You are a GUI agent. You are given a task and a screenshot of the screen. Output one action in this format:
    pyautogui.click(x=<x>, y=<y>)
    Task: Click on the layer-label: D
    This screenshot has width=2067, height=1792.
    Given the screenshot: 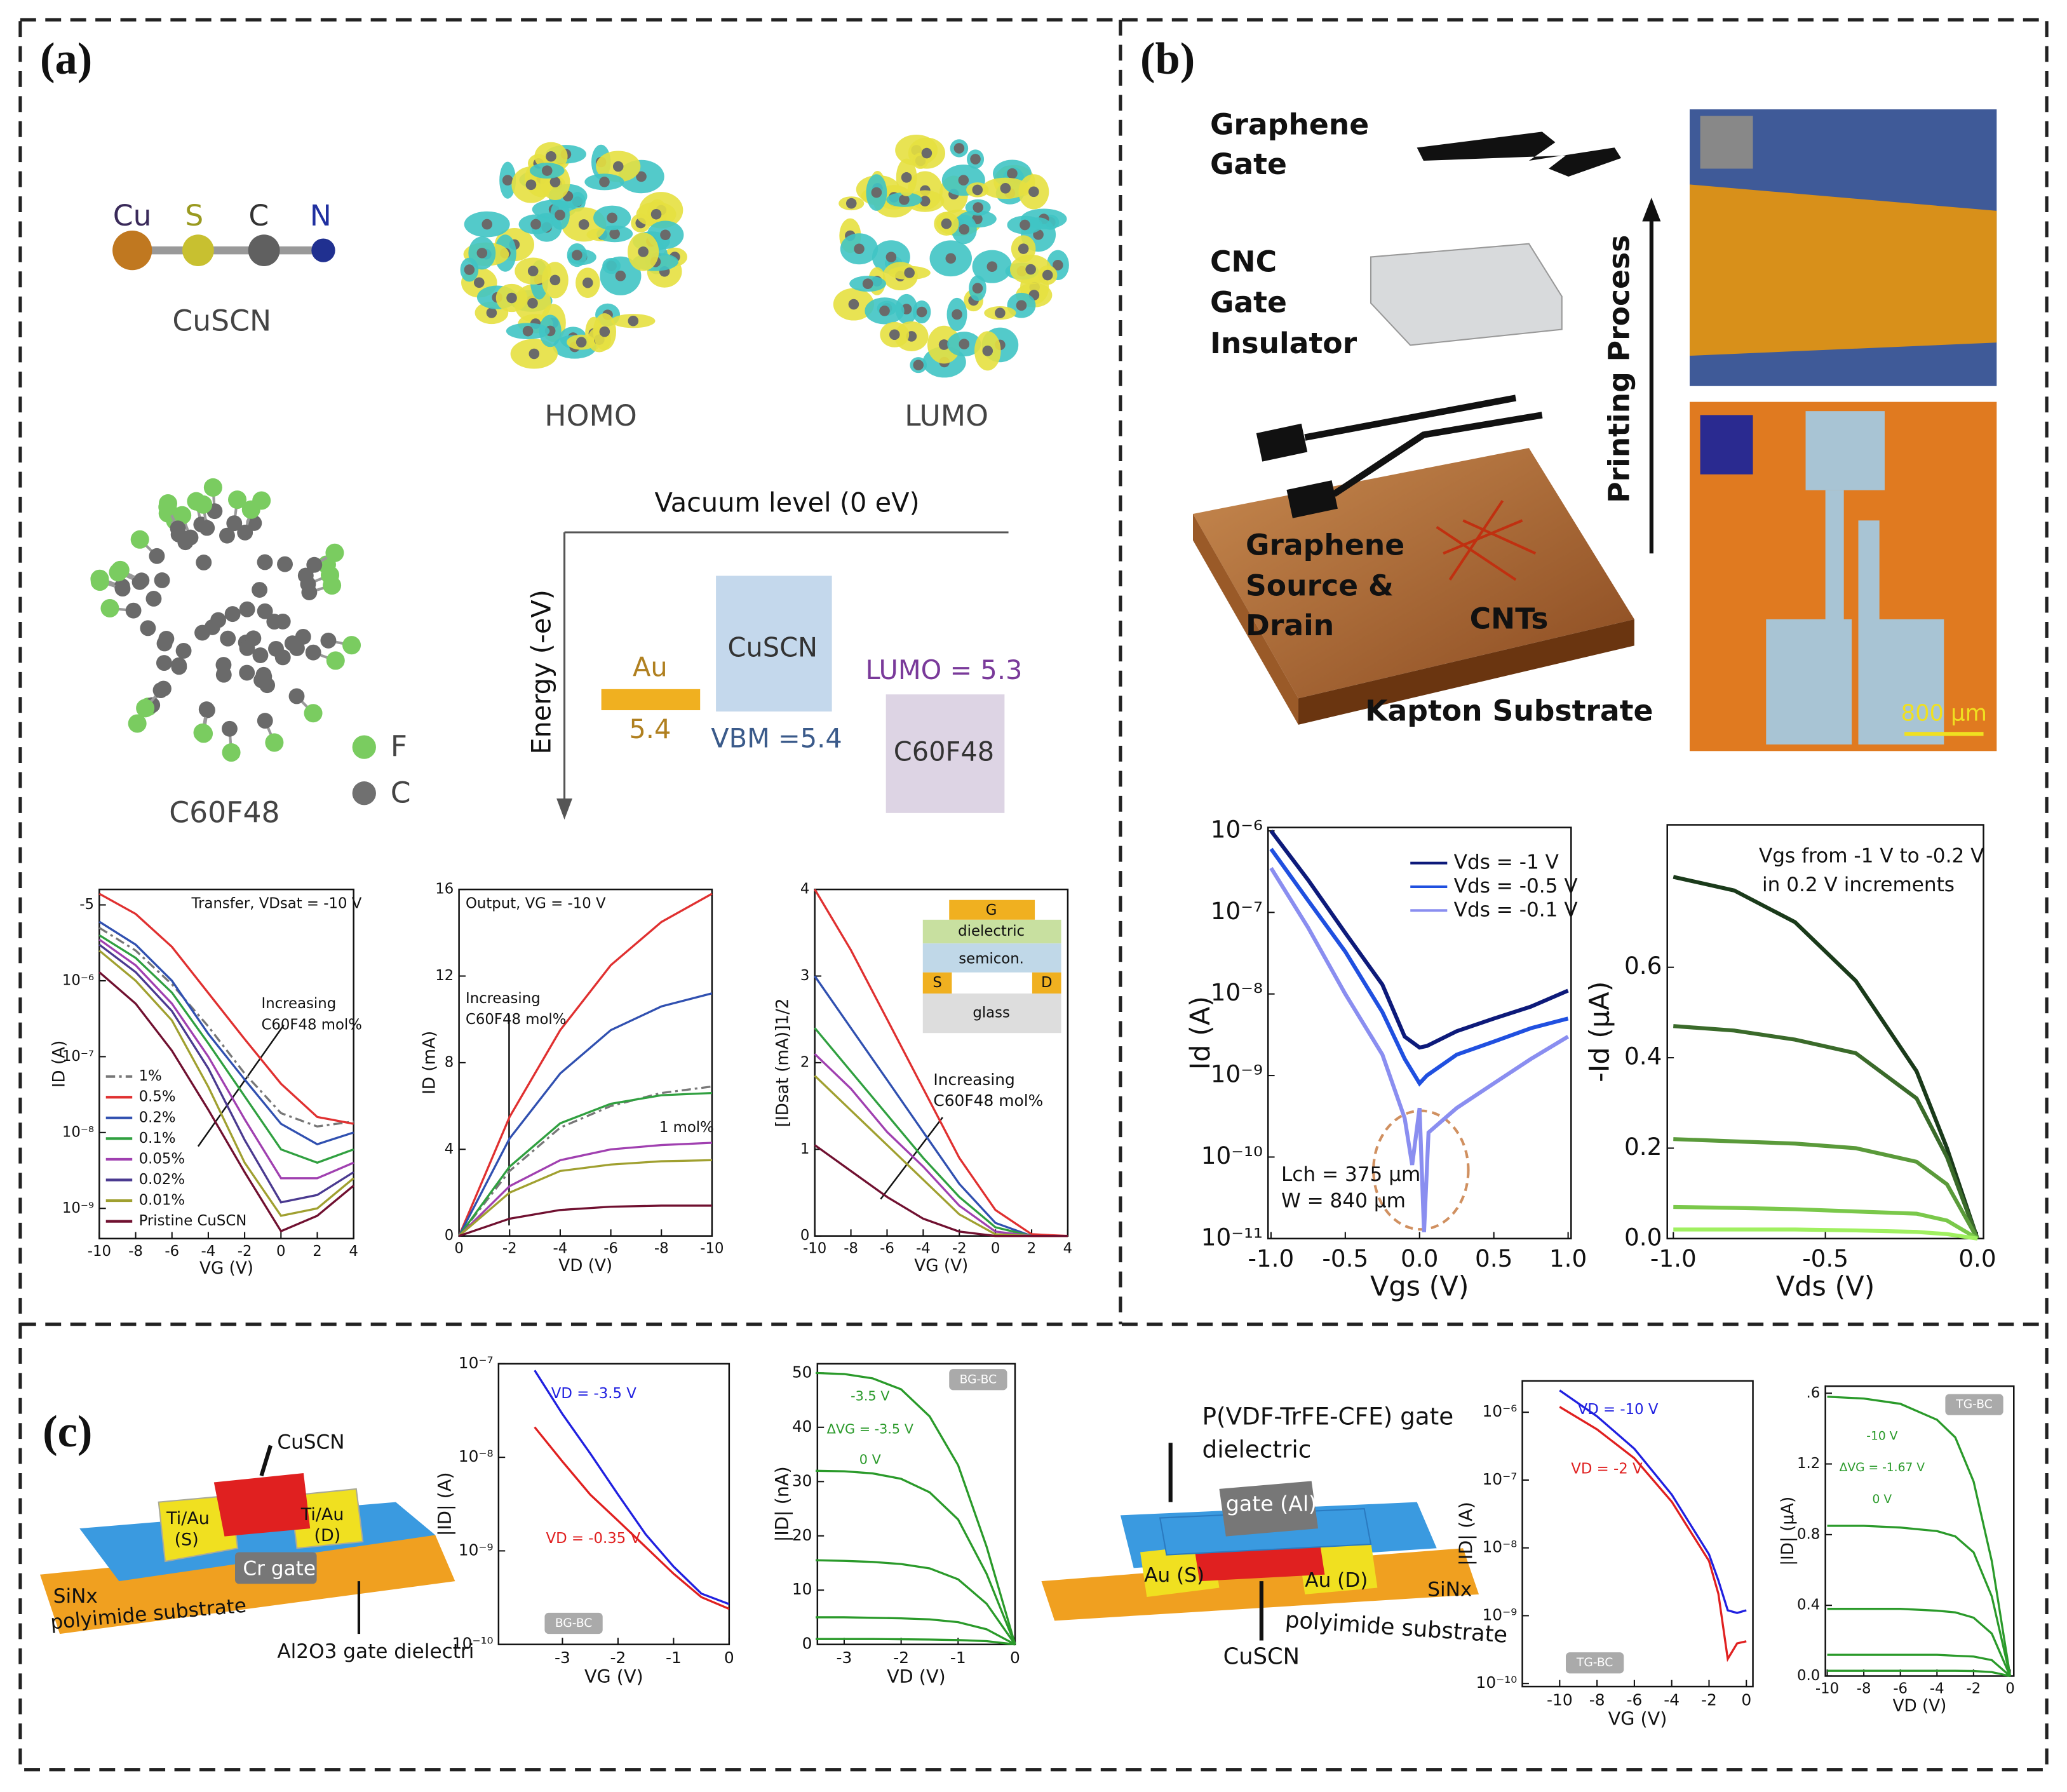 What is the action you would take?
    pyautogui.click(x=1047, y=982)
    